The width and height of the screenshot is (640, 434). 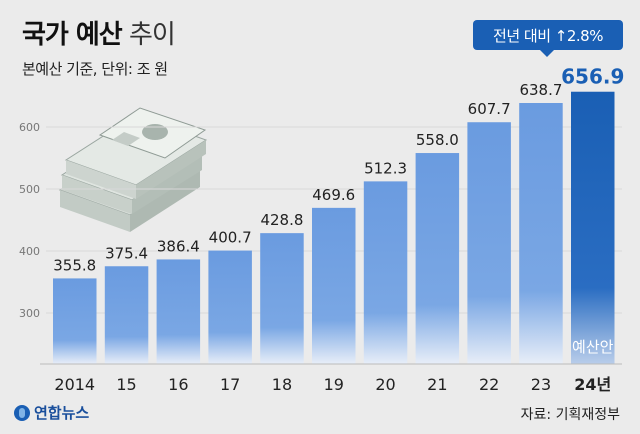 I want to click on x-tick-label: 20, so click(x=385, y=384).